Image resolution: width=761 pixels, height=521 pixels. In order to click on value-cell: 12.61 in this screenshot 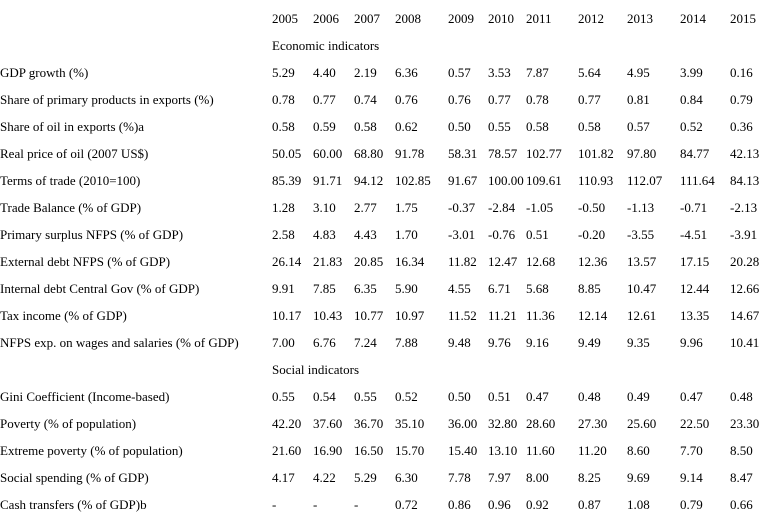, I will do `click(642, 315)`.